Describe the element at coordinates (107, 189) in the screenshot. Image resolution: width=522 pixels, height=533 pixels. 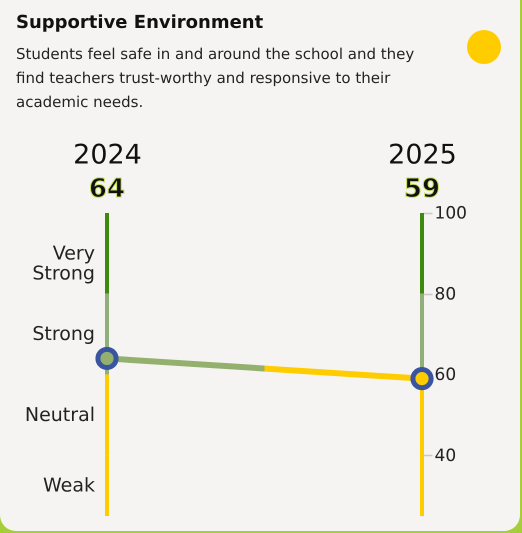
I see `text: 64` at that location.